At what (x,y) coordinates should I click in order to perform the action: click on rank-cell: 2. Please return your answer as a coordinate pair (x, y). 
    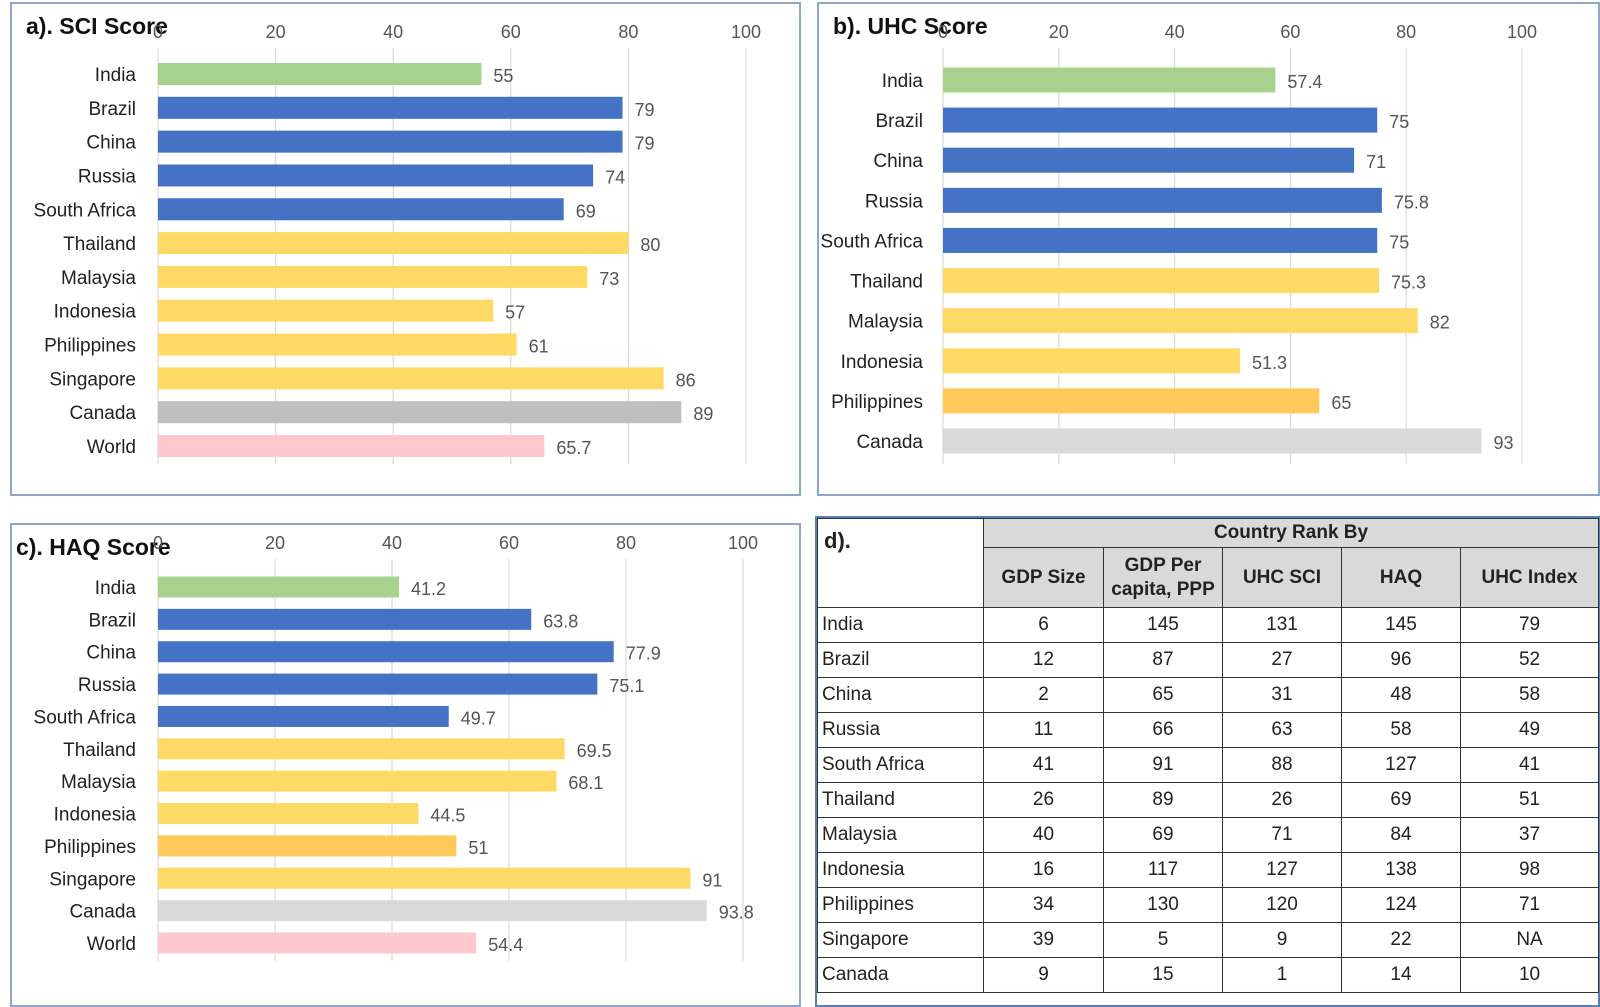
    Looking at the image, I should click on (1043, 695).